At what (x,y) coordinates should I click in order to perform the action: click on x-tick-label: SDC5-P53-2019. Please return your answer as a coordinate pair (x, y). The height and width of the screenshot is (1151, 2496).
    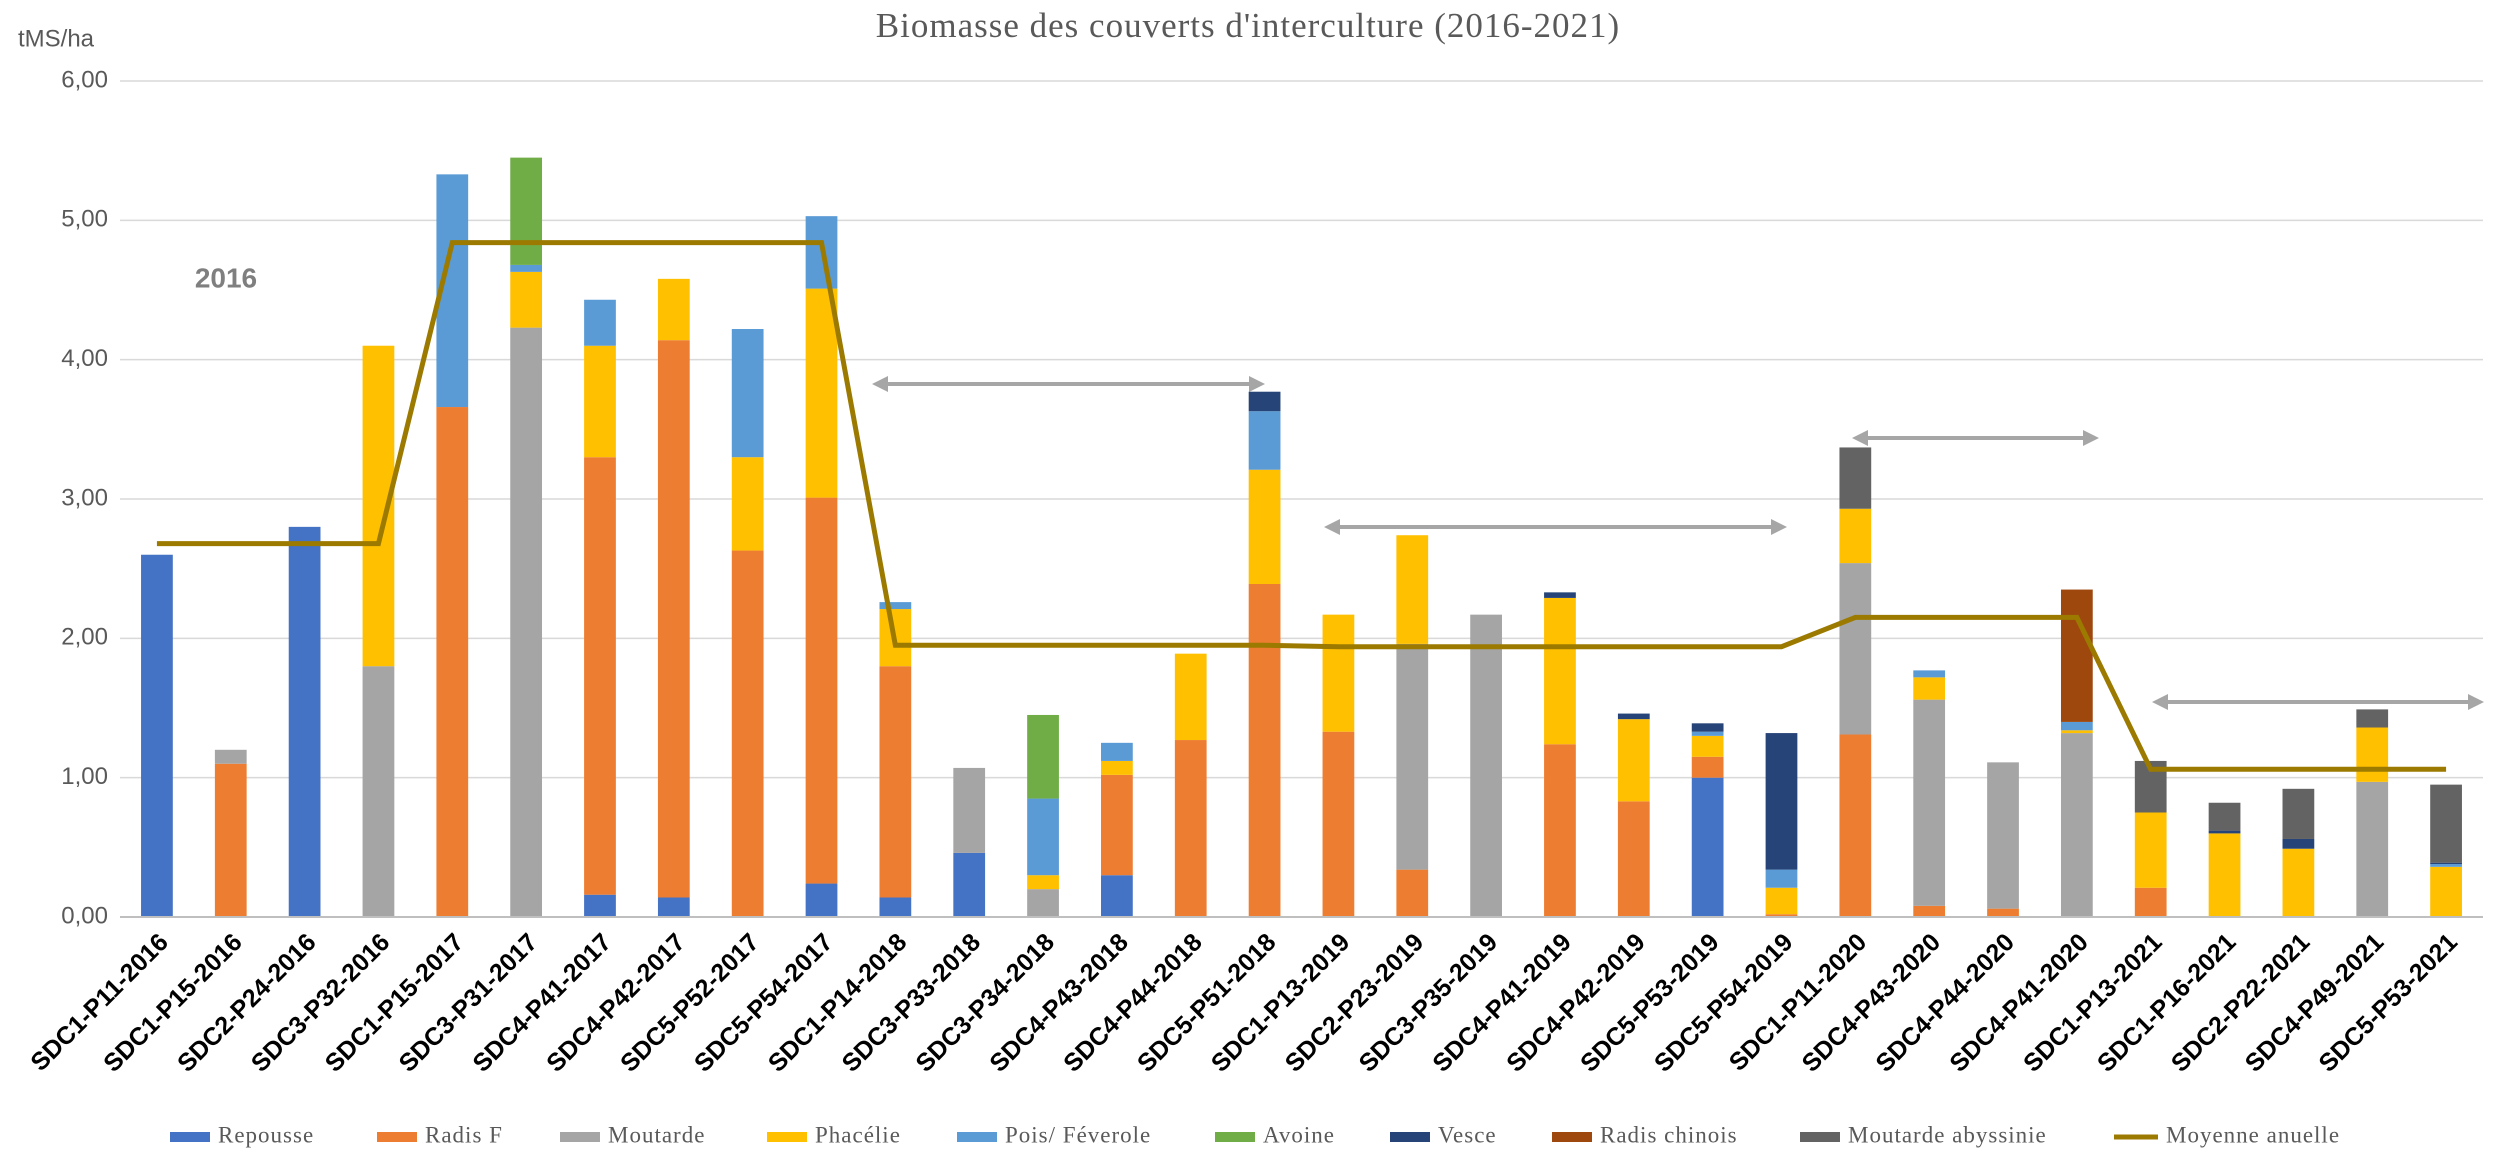
    Looking at the image, I should click on (1650, 1003).